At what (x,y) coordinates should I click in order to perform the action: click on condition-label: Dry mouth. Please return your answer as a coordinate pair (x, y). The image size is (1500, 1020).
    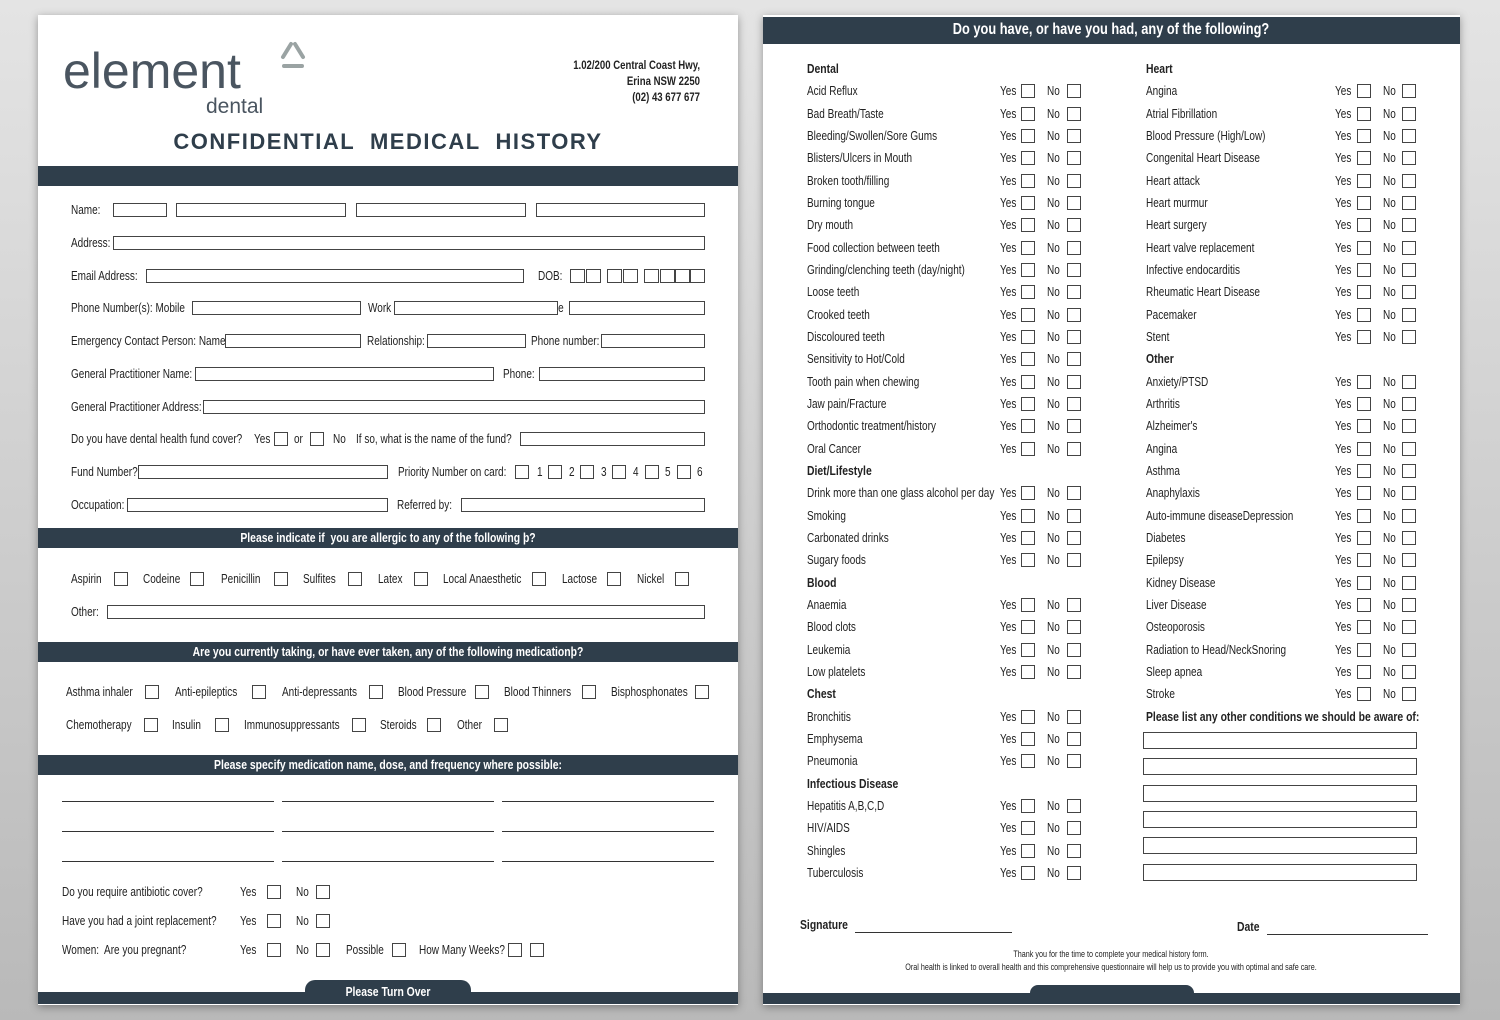
    Looking at the image, I should click on (830, 225).